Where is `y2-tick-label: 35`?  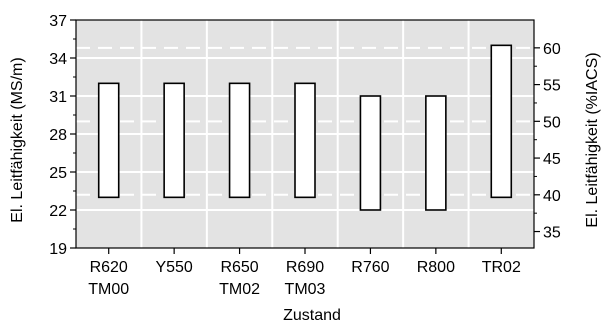 y2-tick-label: 35 is located at coordinates (552, 233).